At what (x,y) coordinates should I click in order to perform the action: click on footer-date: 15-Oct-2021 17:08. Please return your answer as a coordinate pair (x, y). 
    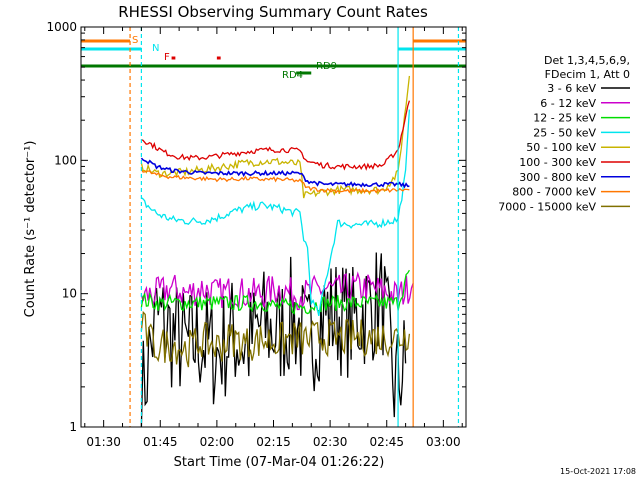
    Looking at the image, I should click on (598, 471).